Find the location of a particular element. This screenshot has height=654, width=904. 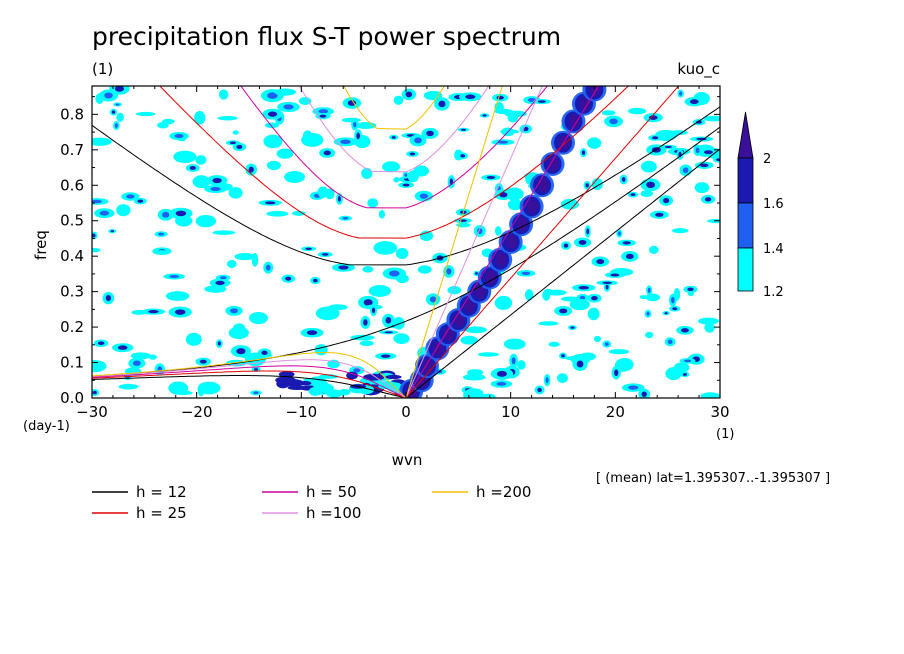

y-tick-label: 0.3 is located at coordinates (72, 292).